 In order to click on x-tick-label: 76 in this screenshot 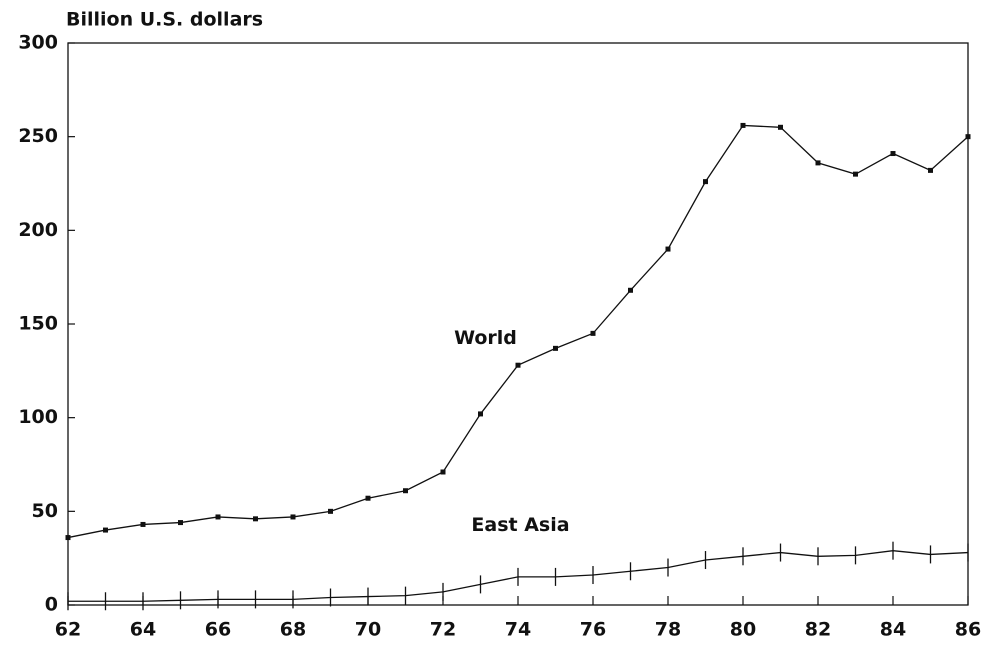, I will do `click(593, 630)`.